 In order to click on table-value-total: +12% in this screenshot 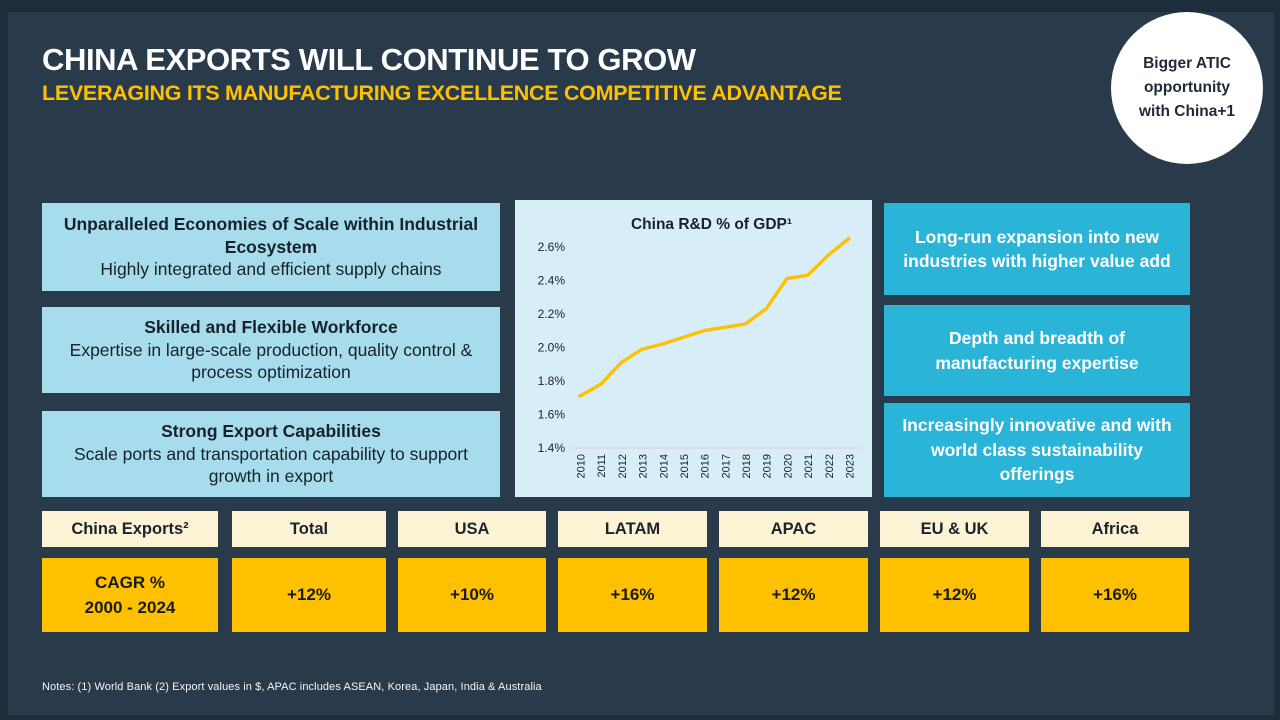, I will do `click(309, 595)`.